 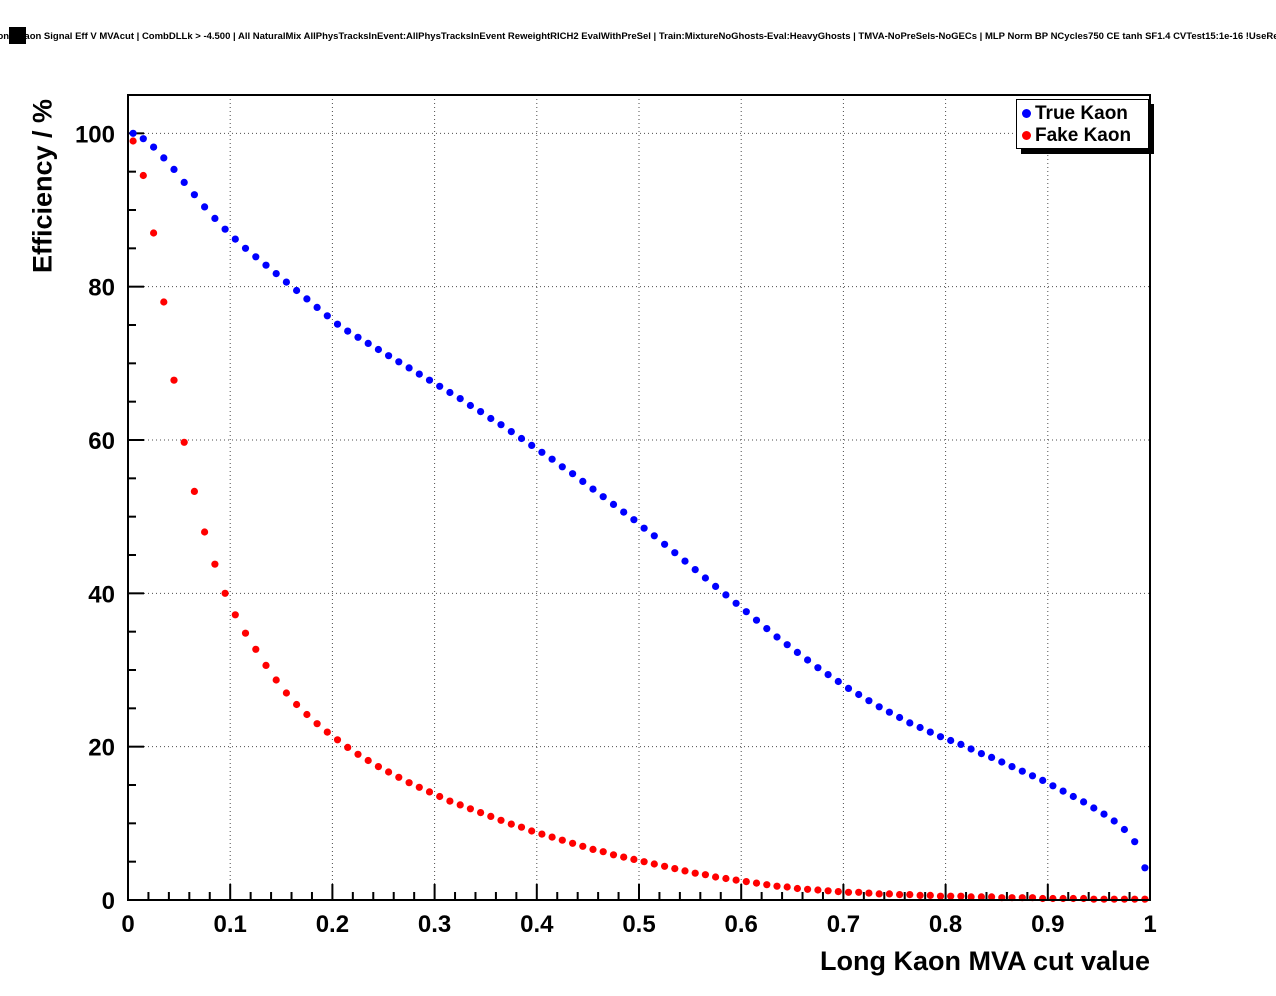 I want to click on svg-text: 0.3, so click(x=434, y=924).